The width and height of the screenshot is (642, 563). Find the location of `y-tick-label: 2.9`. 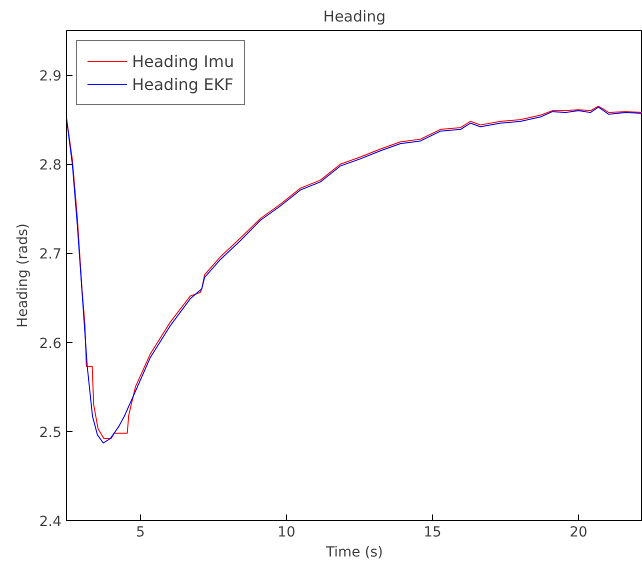

y-tick-label: 2.9 is located at coordinates (50, 76).